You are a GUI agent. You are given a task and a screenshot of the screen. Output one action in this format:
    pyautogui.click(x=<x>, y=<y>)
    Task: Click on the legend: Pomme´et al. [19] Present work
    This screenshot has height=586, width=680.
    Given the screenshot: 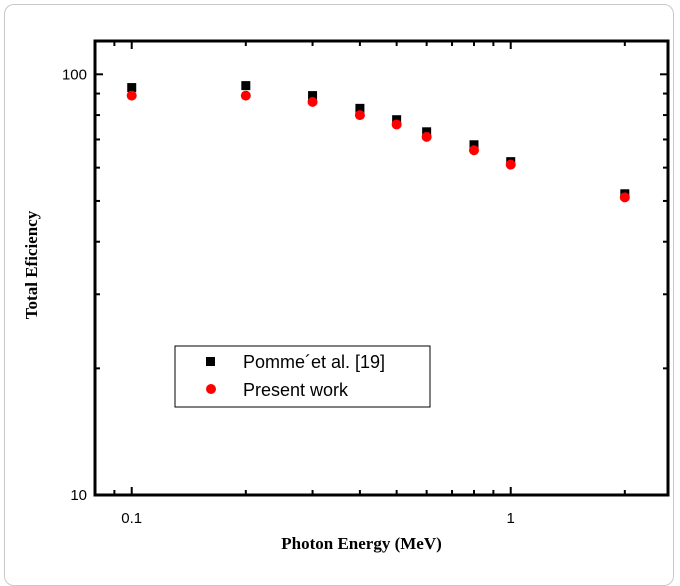 What is the action you would take?
    pyautogui.click(x=302, y=376)
    